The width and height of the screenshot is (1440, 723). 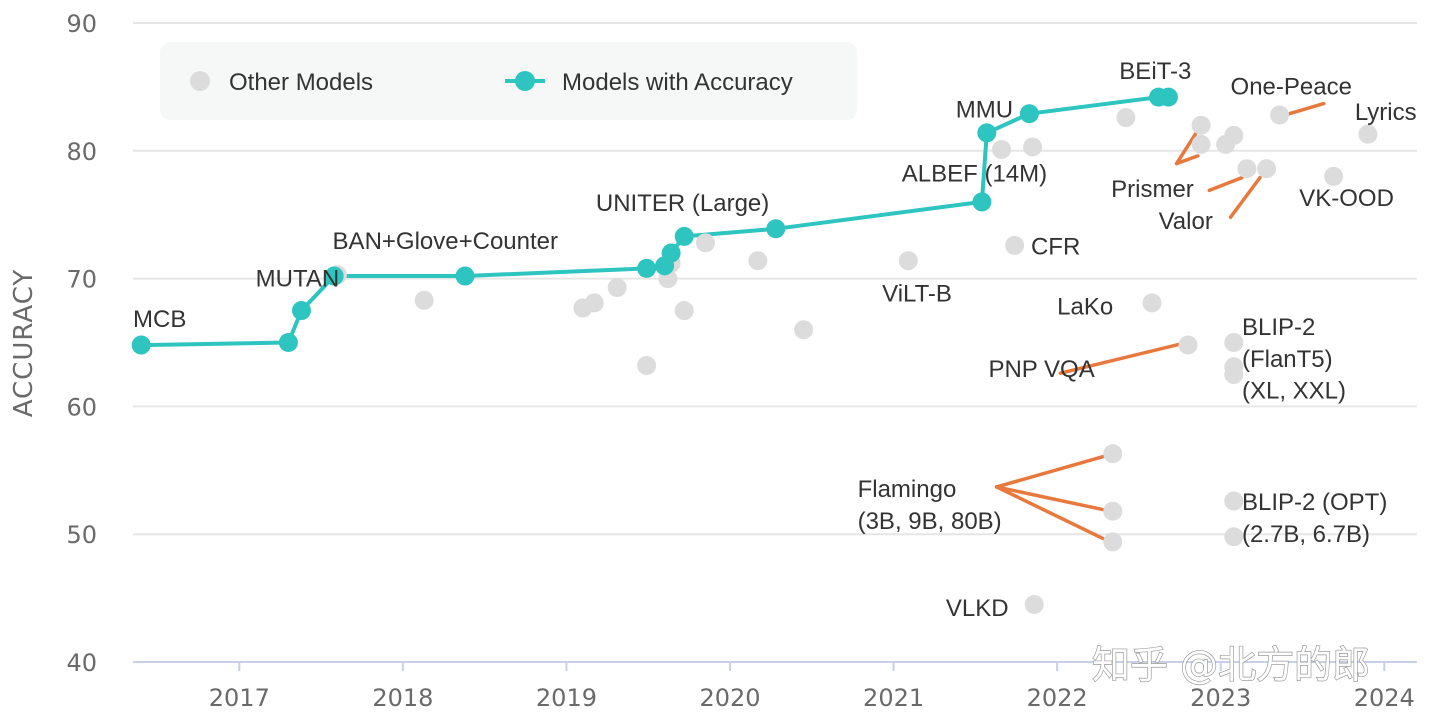 I want to click on model-label: BLIP-2, so click(x=1278, y=327).